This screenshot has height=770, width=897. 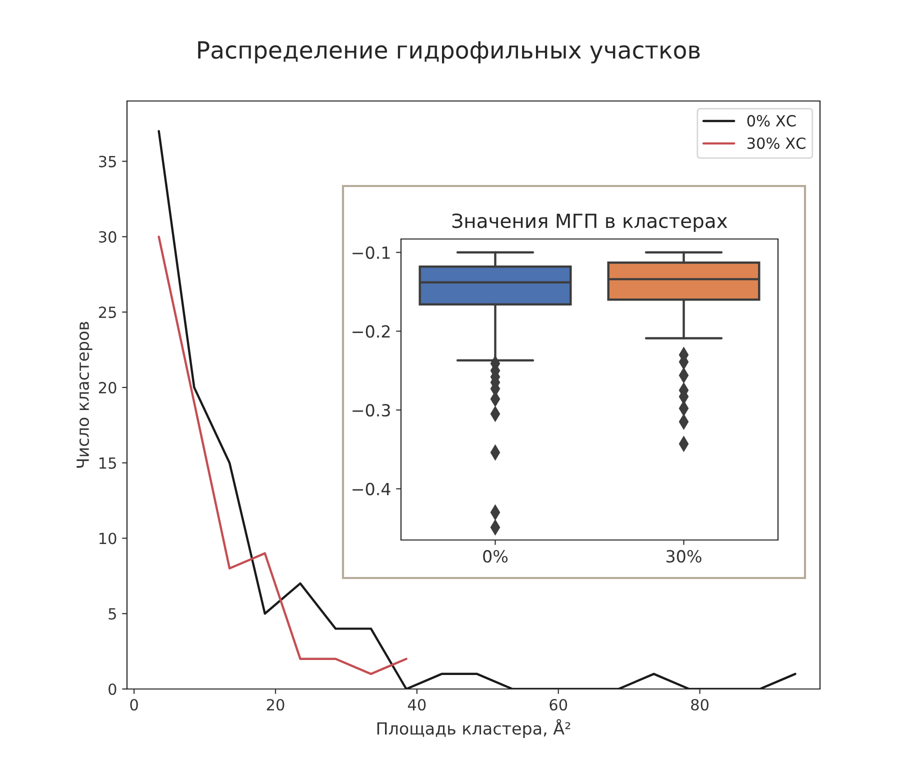 I want to click on y-tick-label: 25, so click(x=107, y=312).